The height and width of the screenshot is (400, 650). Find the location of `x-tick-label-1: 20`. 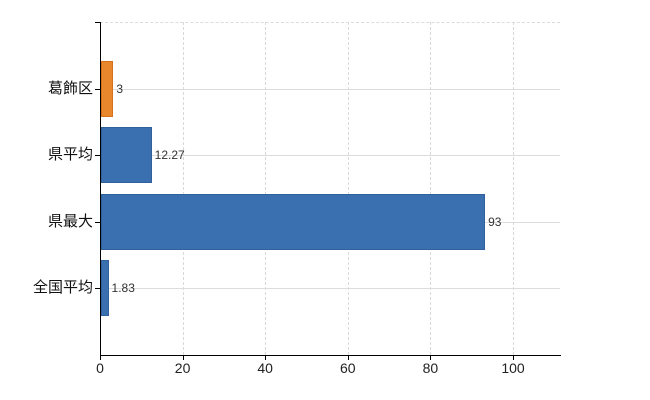

x-tick-label-1: 20 is located at coordinates (182, 368).